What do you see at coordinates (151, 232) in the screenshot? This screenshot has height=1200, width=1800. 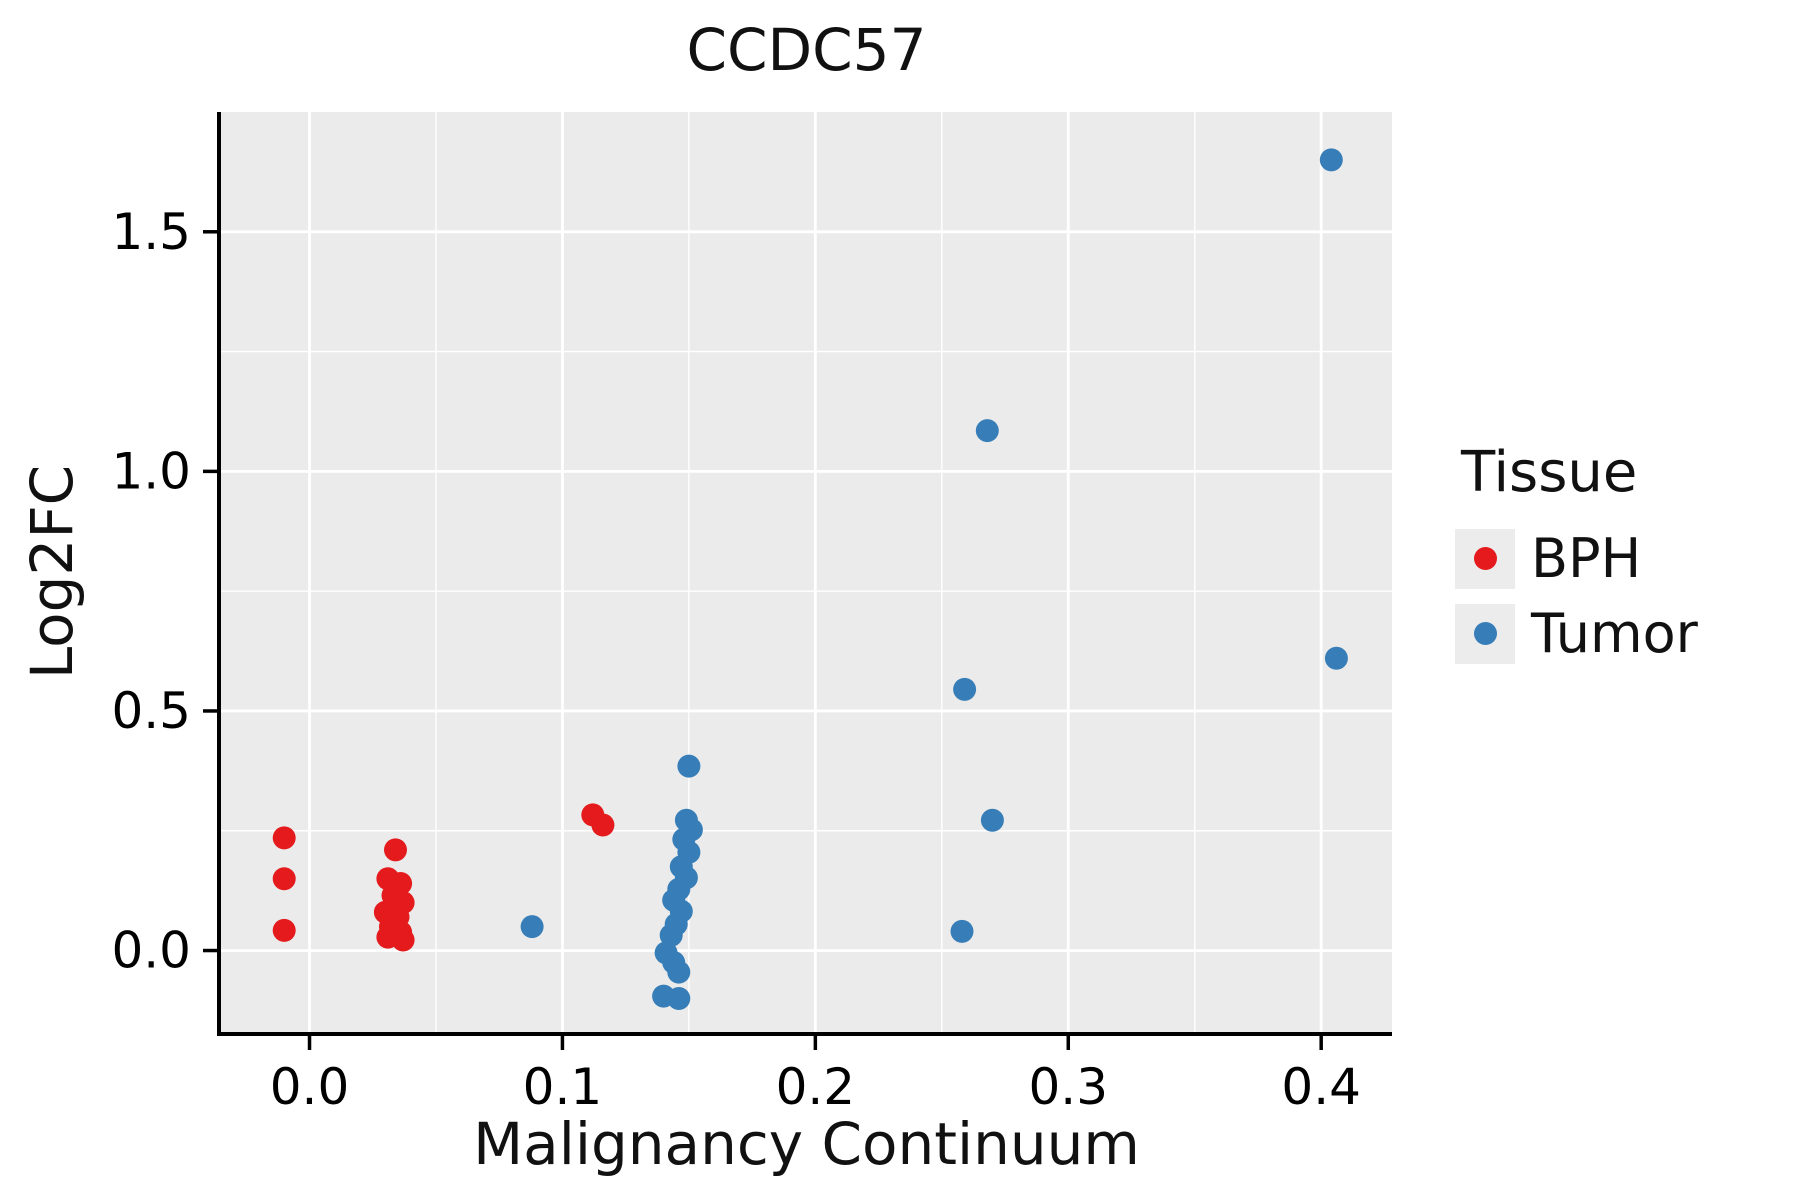 I see `y-tick-label: 1.5` at bounding box center [151, 232].